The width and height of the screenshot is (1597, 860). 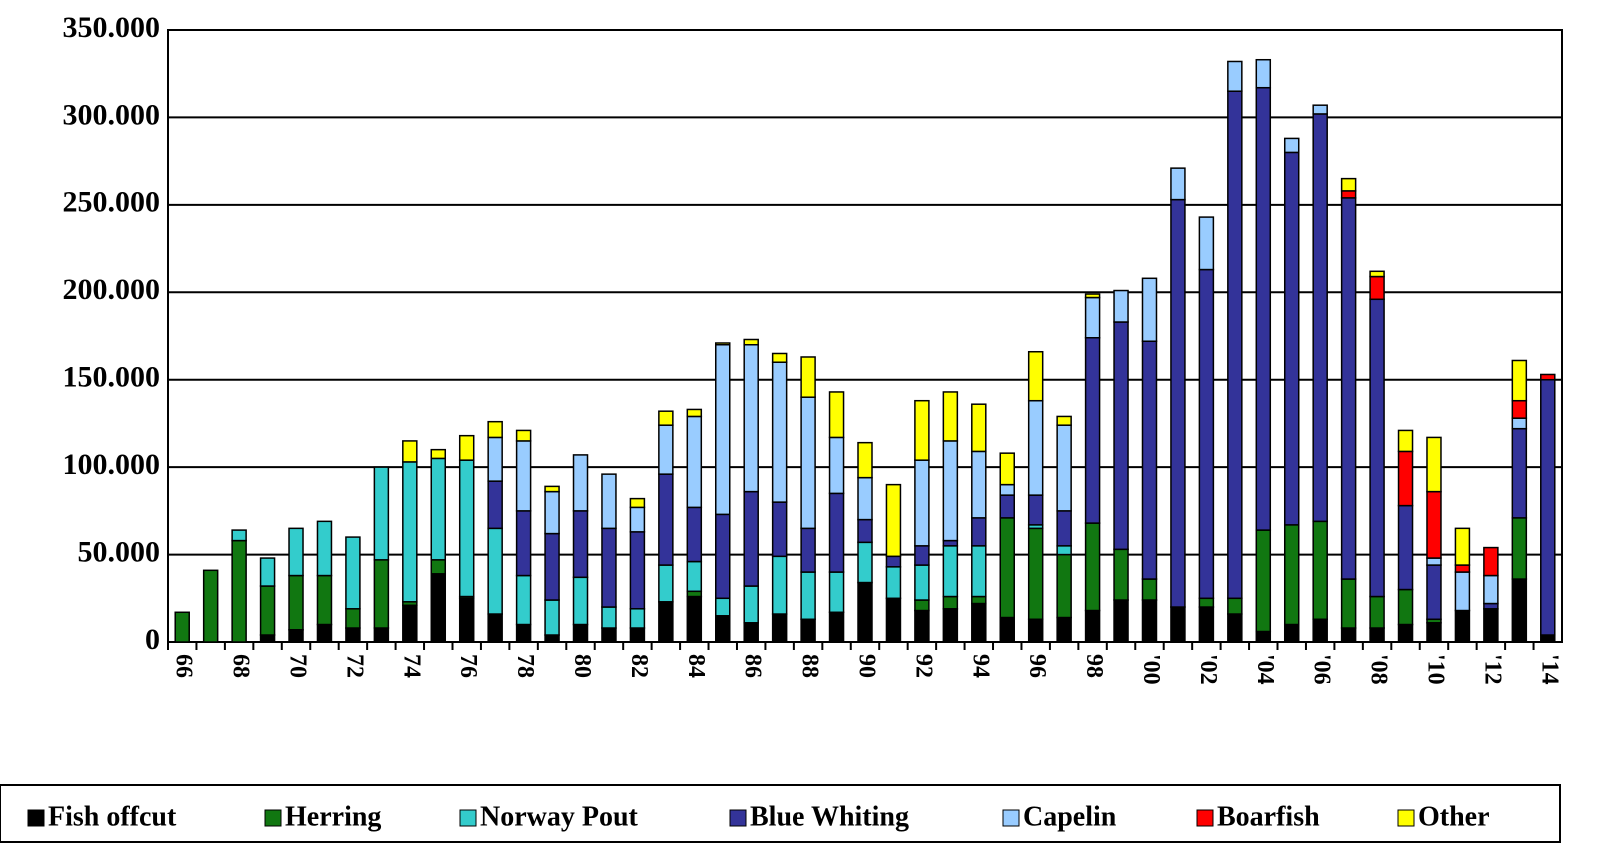 I want to click on legend-label: Herring, so click(x=333, y=816).